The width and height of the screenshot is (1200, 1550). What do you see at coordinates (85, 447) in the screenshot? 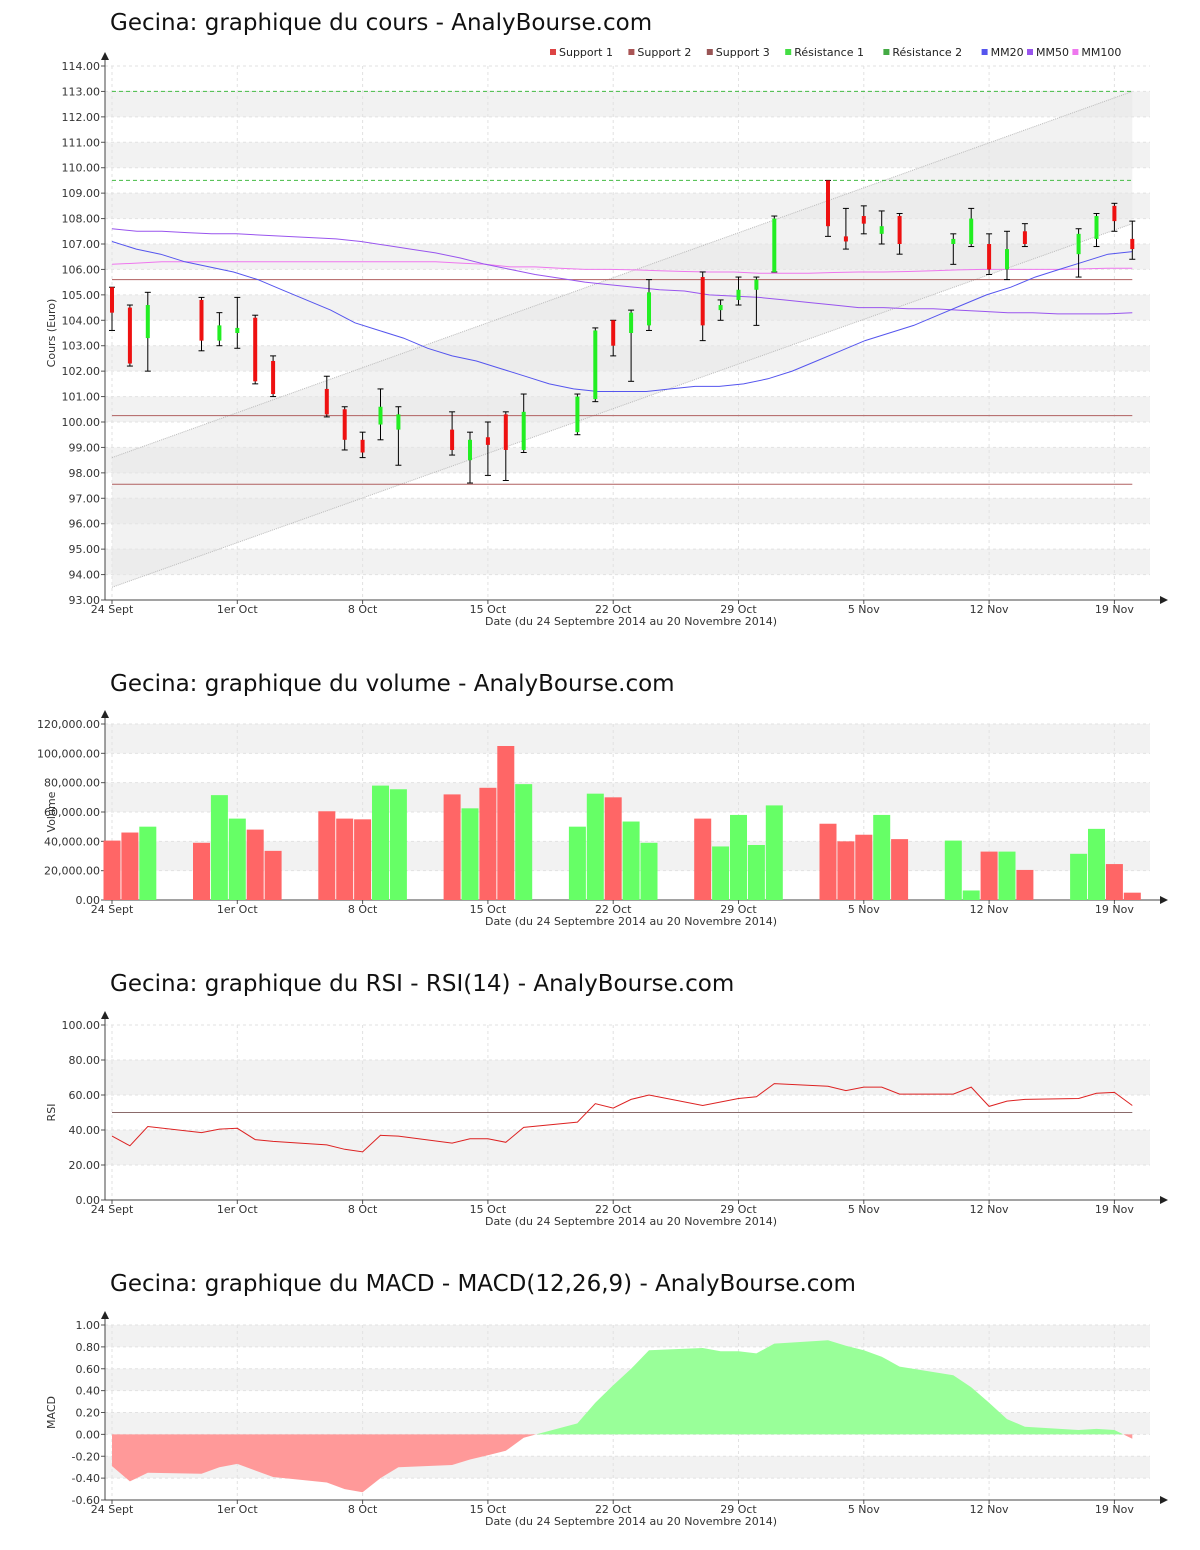
I see `y-tick-label: 99.00` at bounding box center [85, 447].